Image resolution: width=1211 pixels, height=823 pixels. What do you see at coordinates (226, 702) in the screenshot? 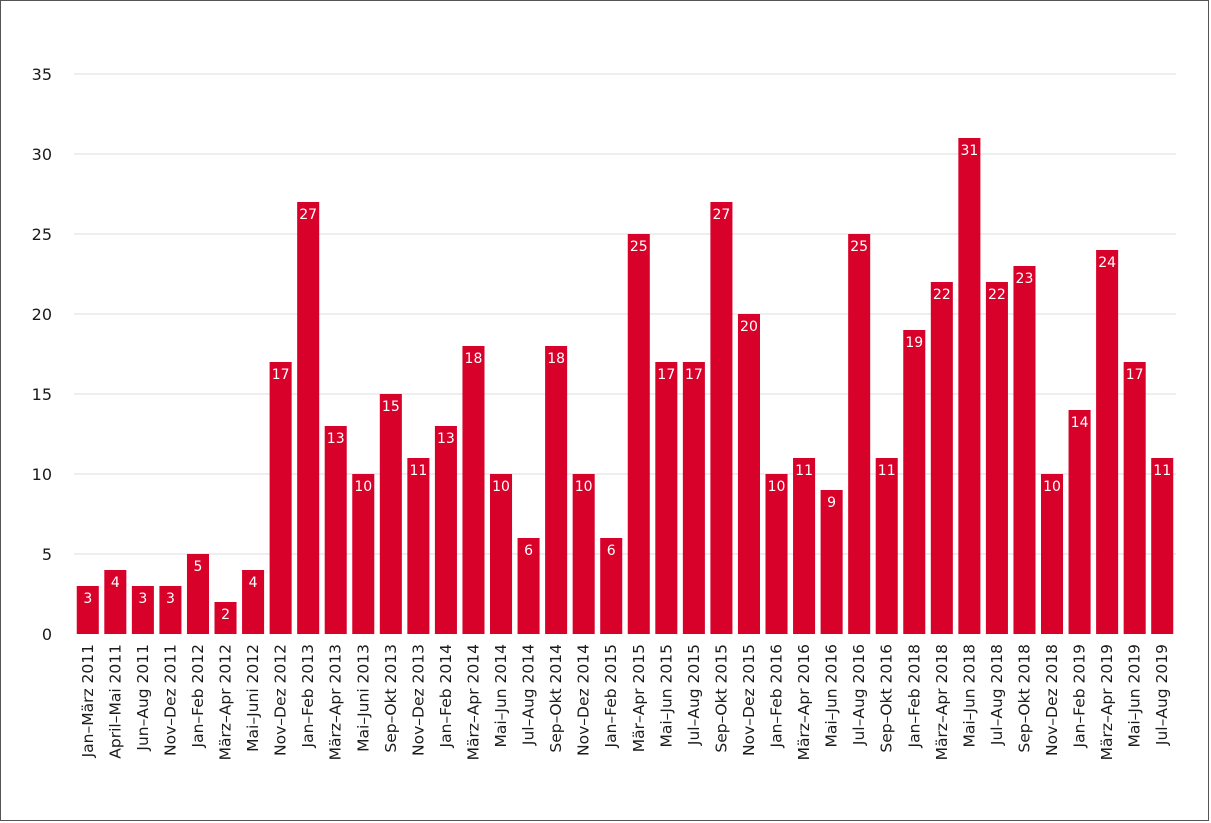
I see `x-tick-label: März–Apr 2012` at bounding box center [226, 702].